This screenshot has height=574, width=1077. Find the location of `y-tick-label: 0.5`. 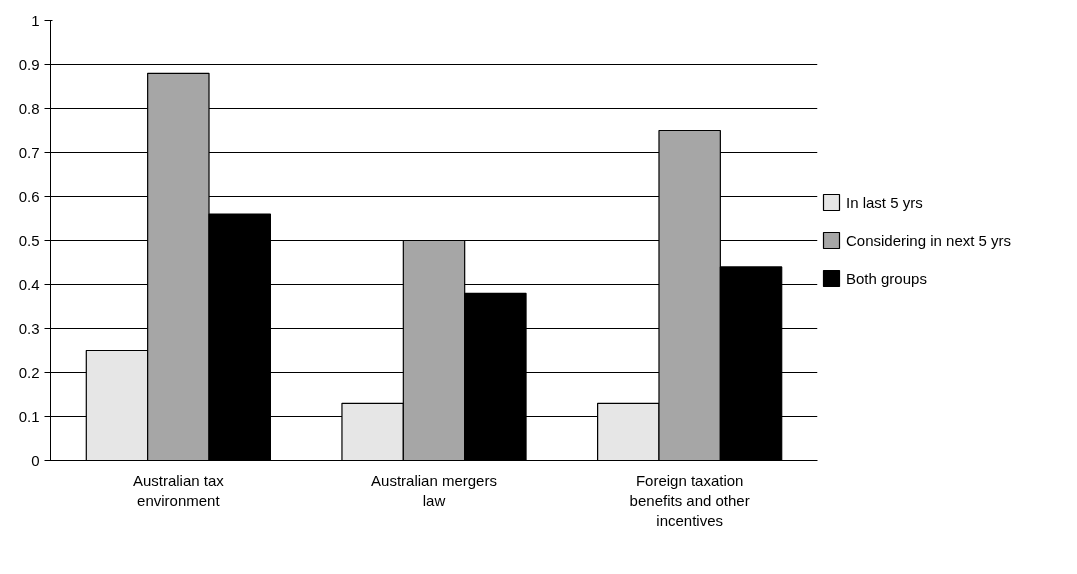

y-tick-label: 0.5 is located at coordinates (29, 240).